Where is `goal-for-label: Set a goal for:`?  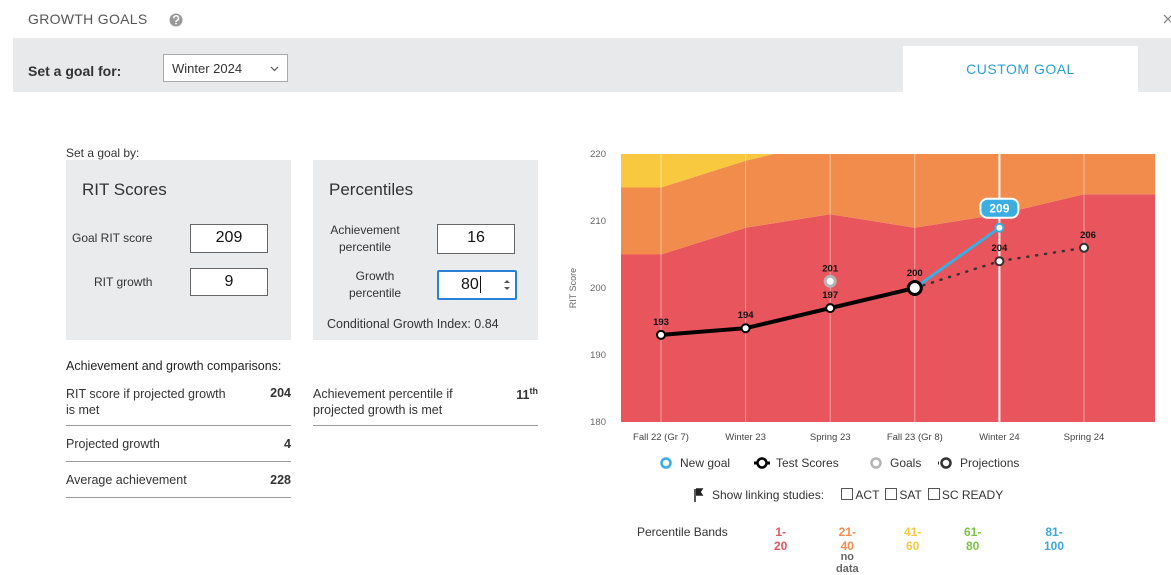 goal-for-label: Set a goal for: is located at coordinates (75, 71).